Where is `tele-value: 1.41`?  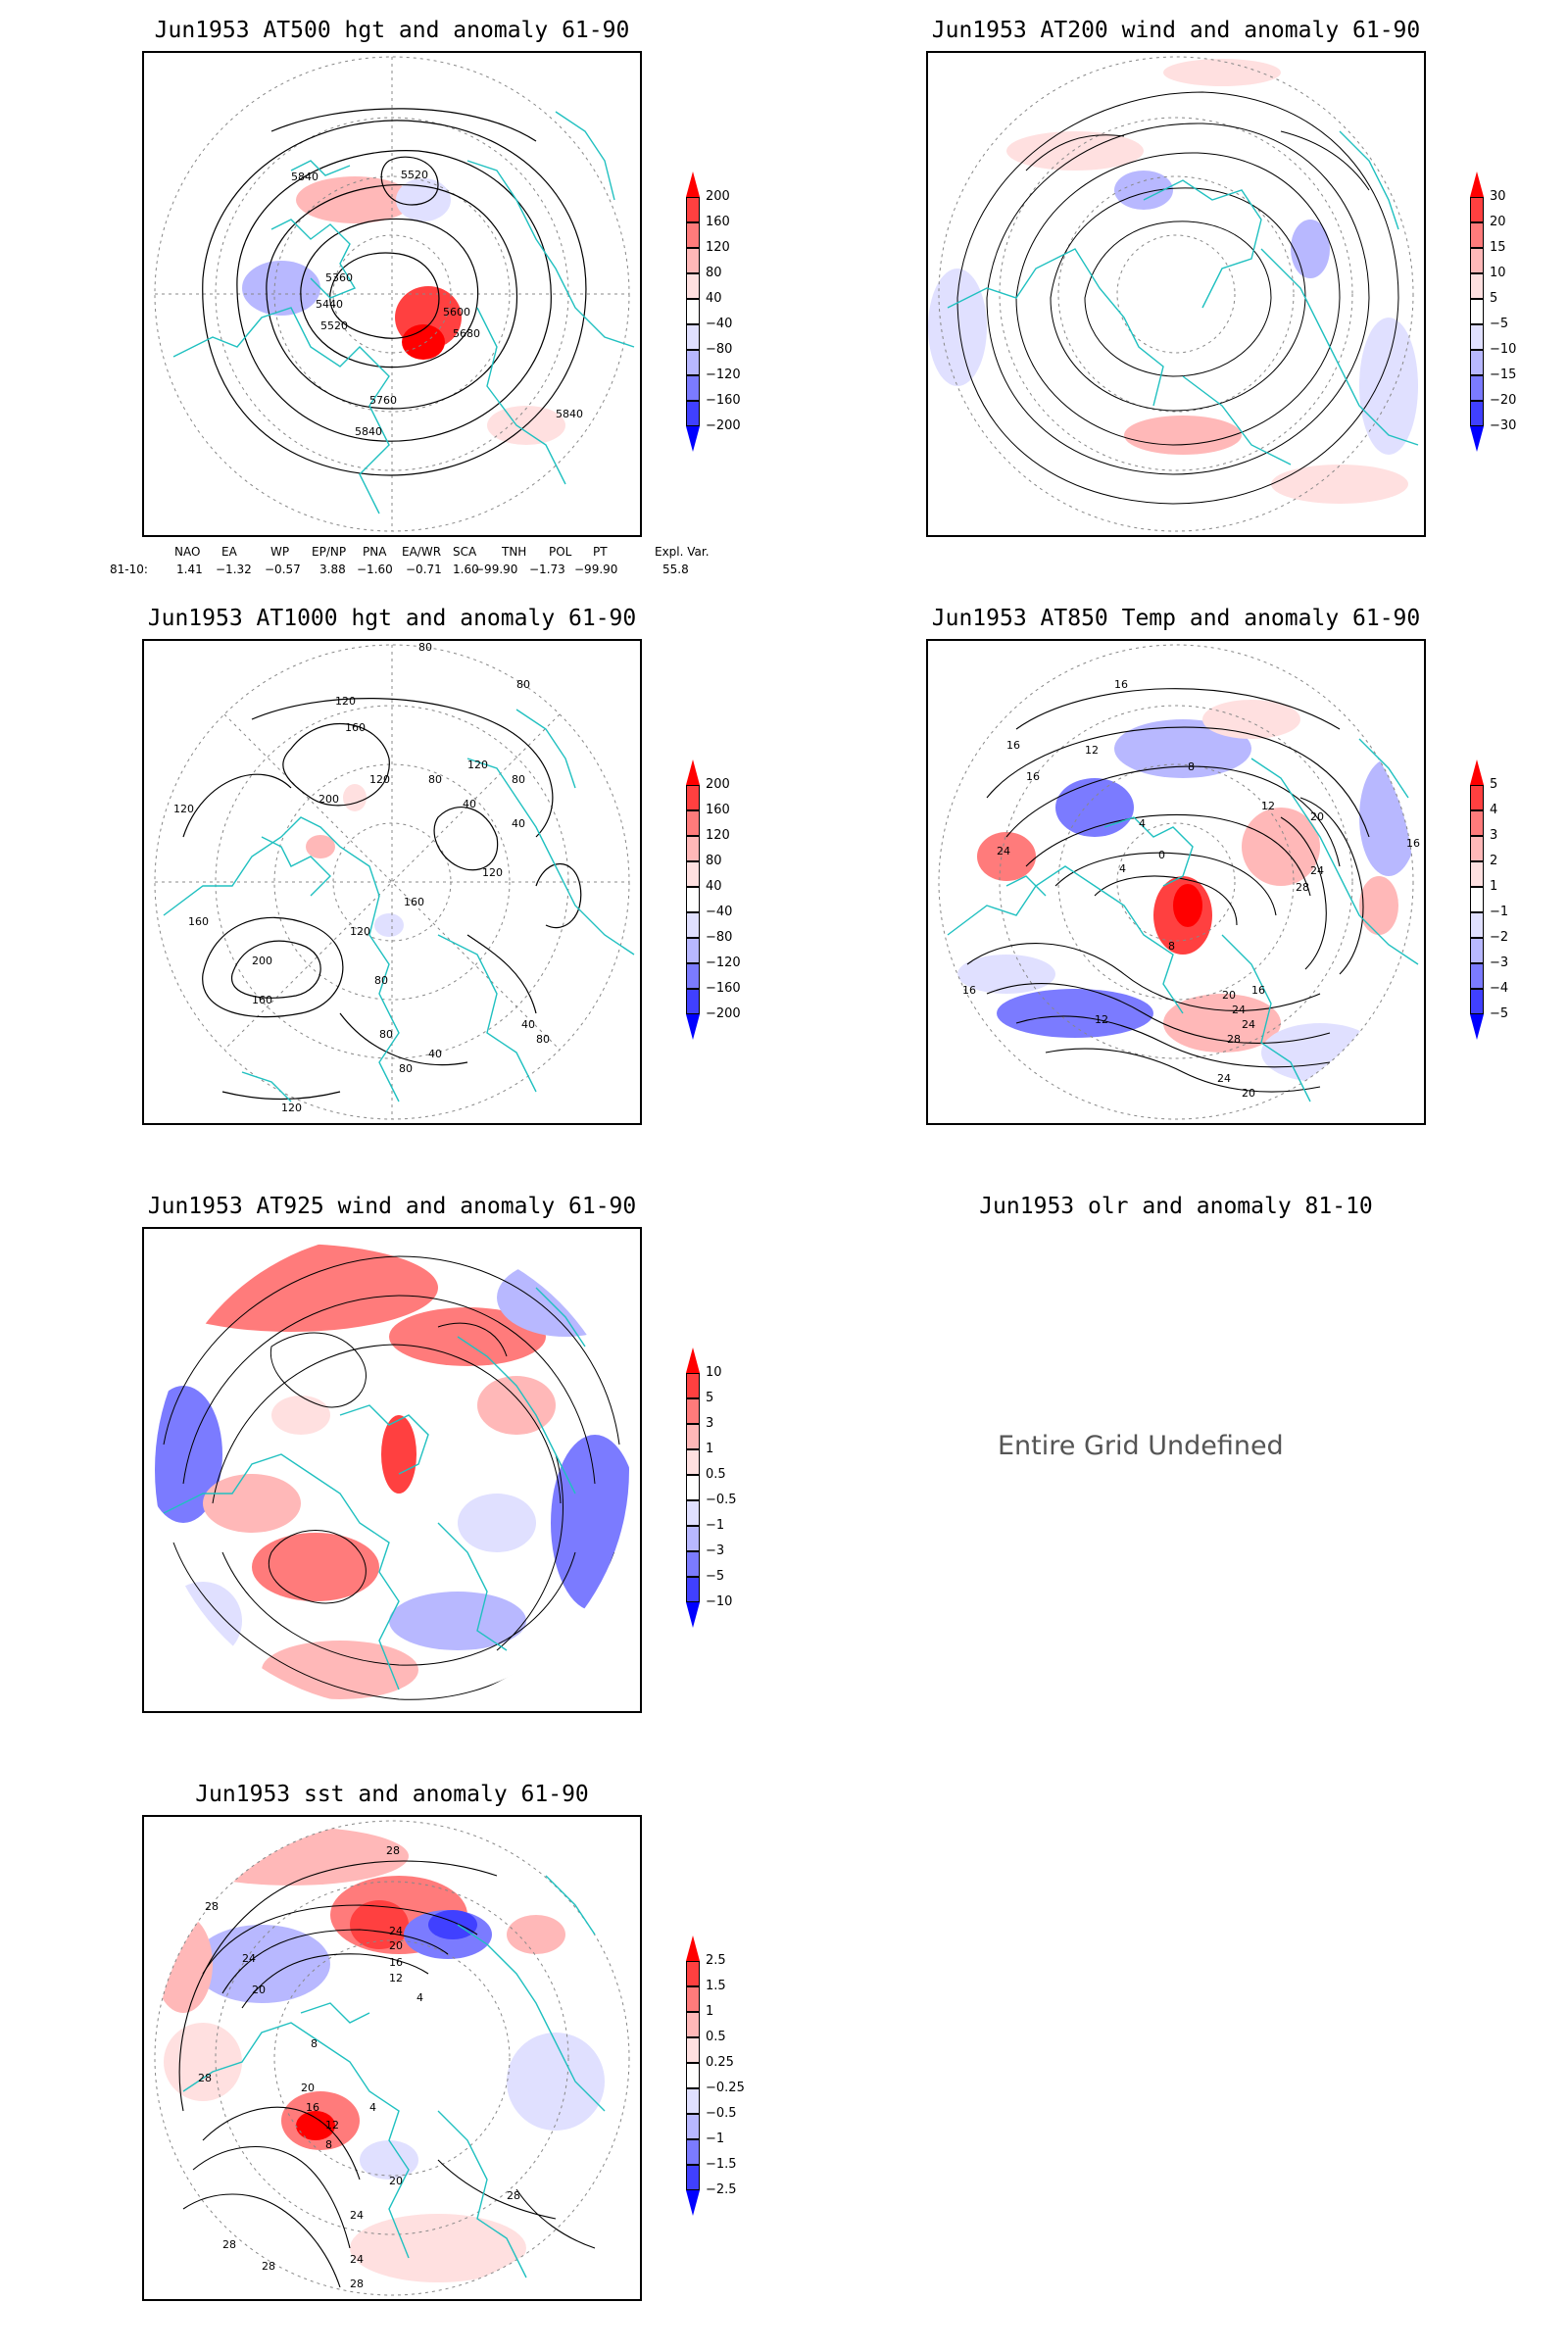
tele-value: 1.41 is located at coordinates (189, 569).